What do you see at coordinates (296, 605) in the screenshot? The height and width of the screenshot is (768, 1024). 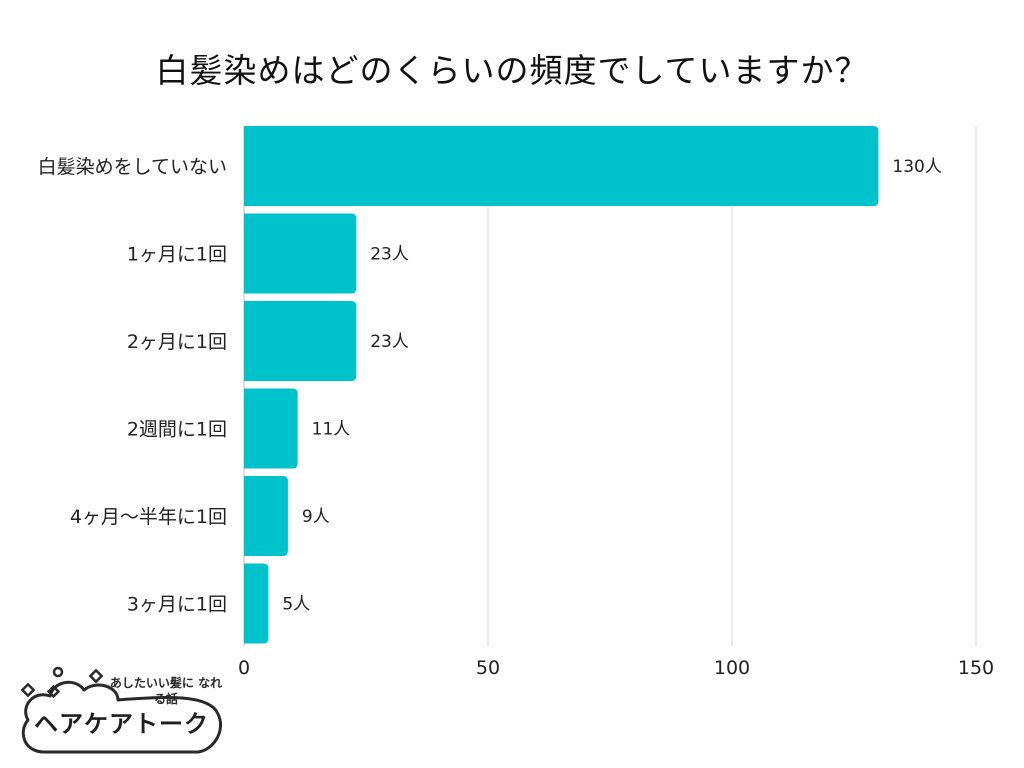 I see `value-label: 5人` at bounding box center [296, 605].